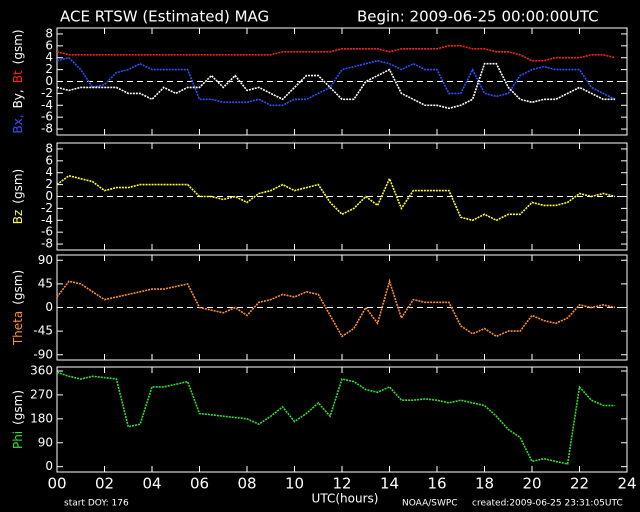 The height and width of the screenshot is (512, 640). I want to click on y-label-part: Bt, so click(18, 76).